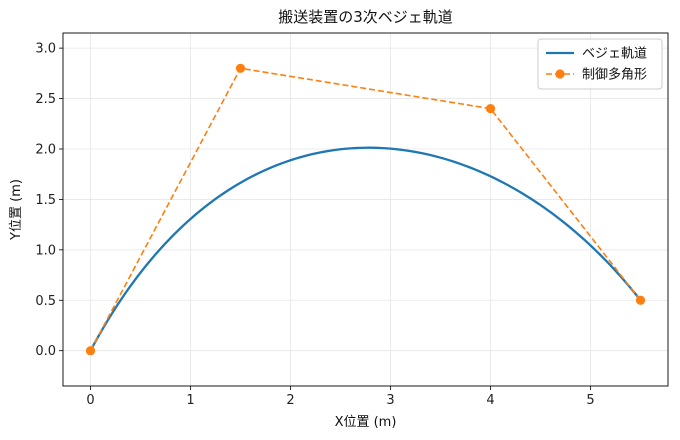 The image size is (680, 440). What do you see at coordinates (614, 54) in the screenshot?
I see `legend-label-bezier: ベジェ軌道` at bounding box center [614, 54].